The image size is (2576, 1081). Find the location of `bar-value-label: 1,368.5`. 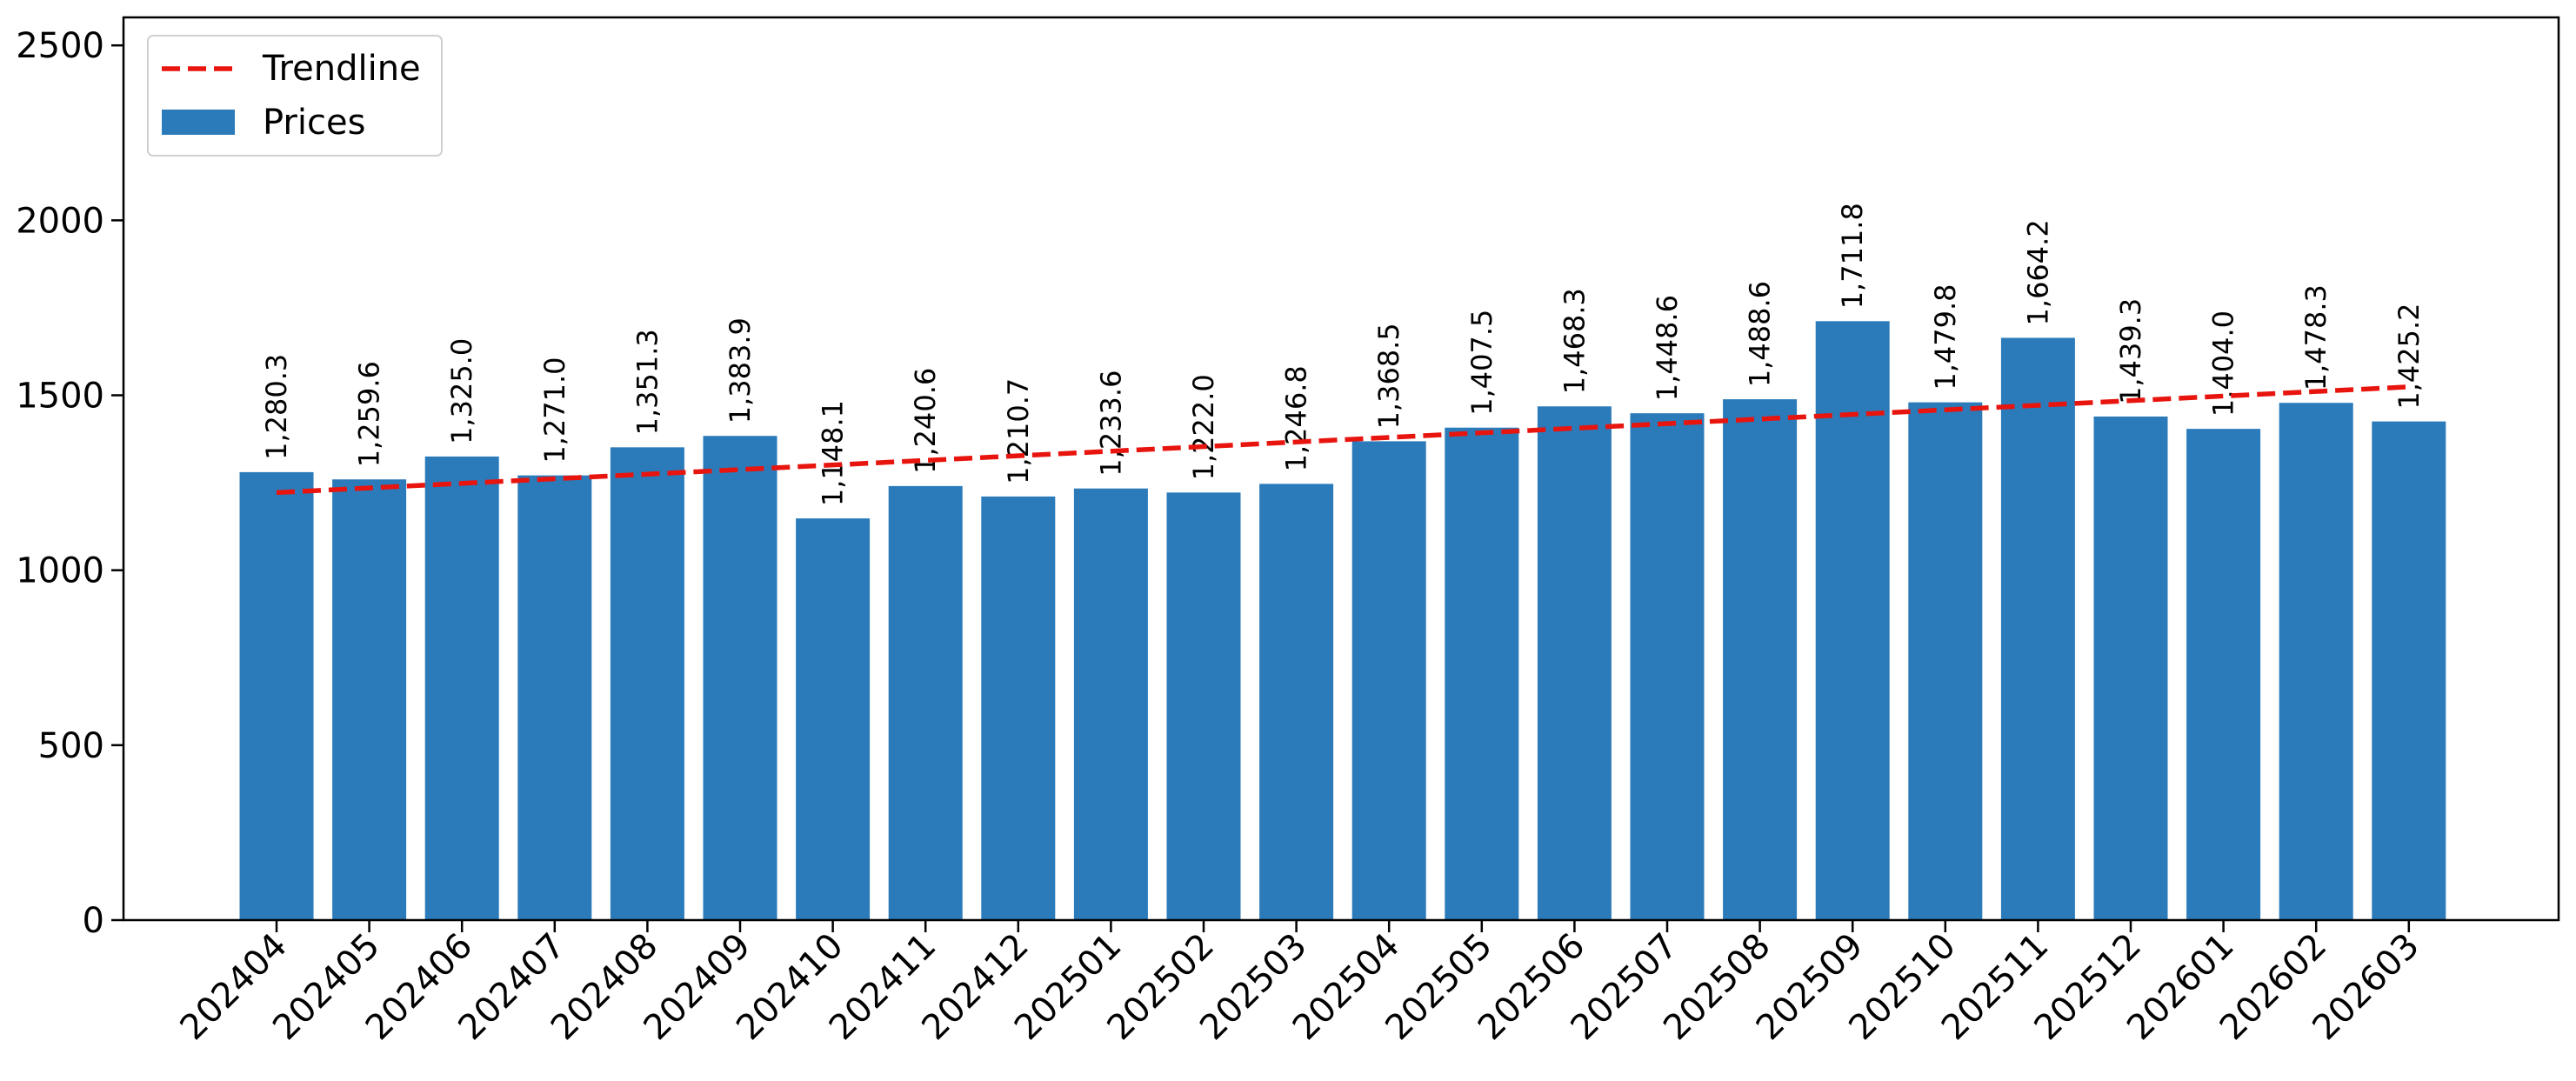

bar-value-label: 1,368.5 is located at coordinates (1388, 376).